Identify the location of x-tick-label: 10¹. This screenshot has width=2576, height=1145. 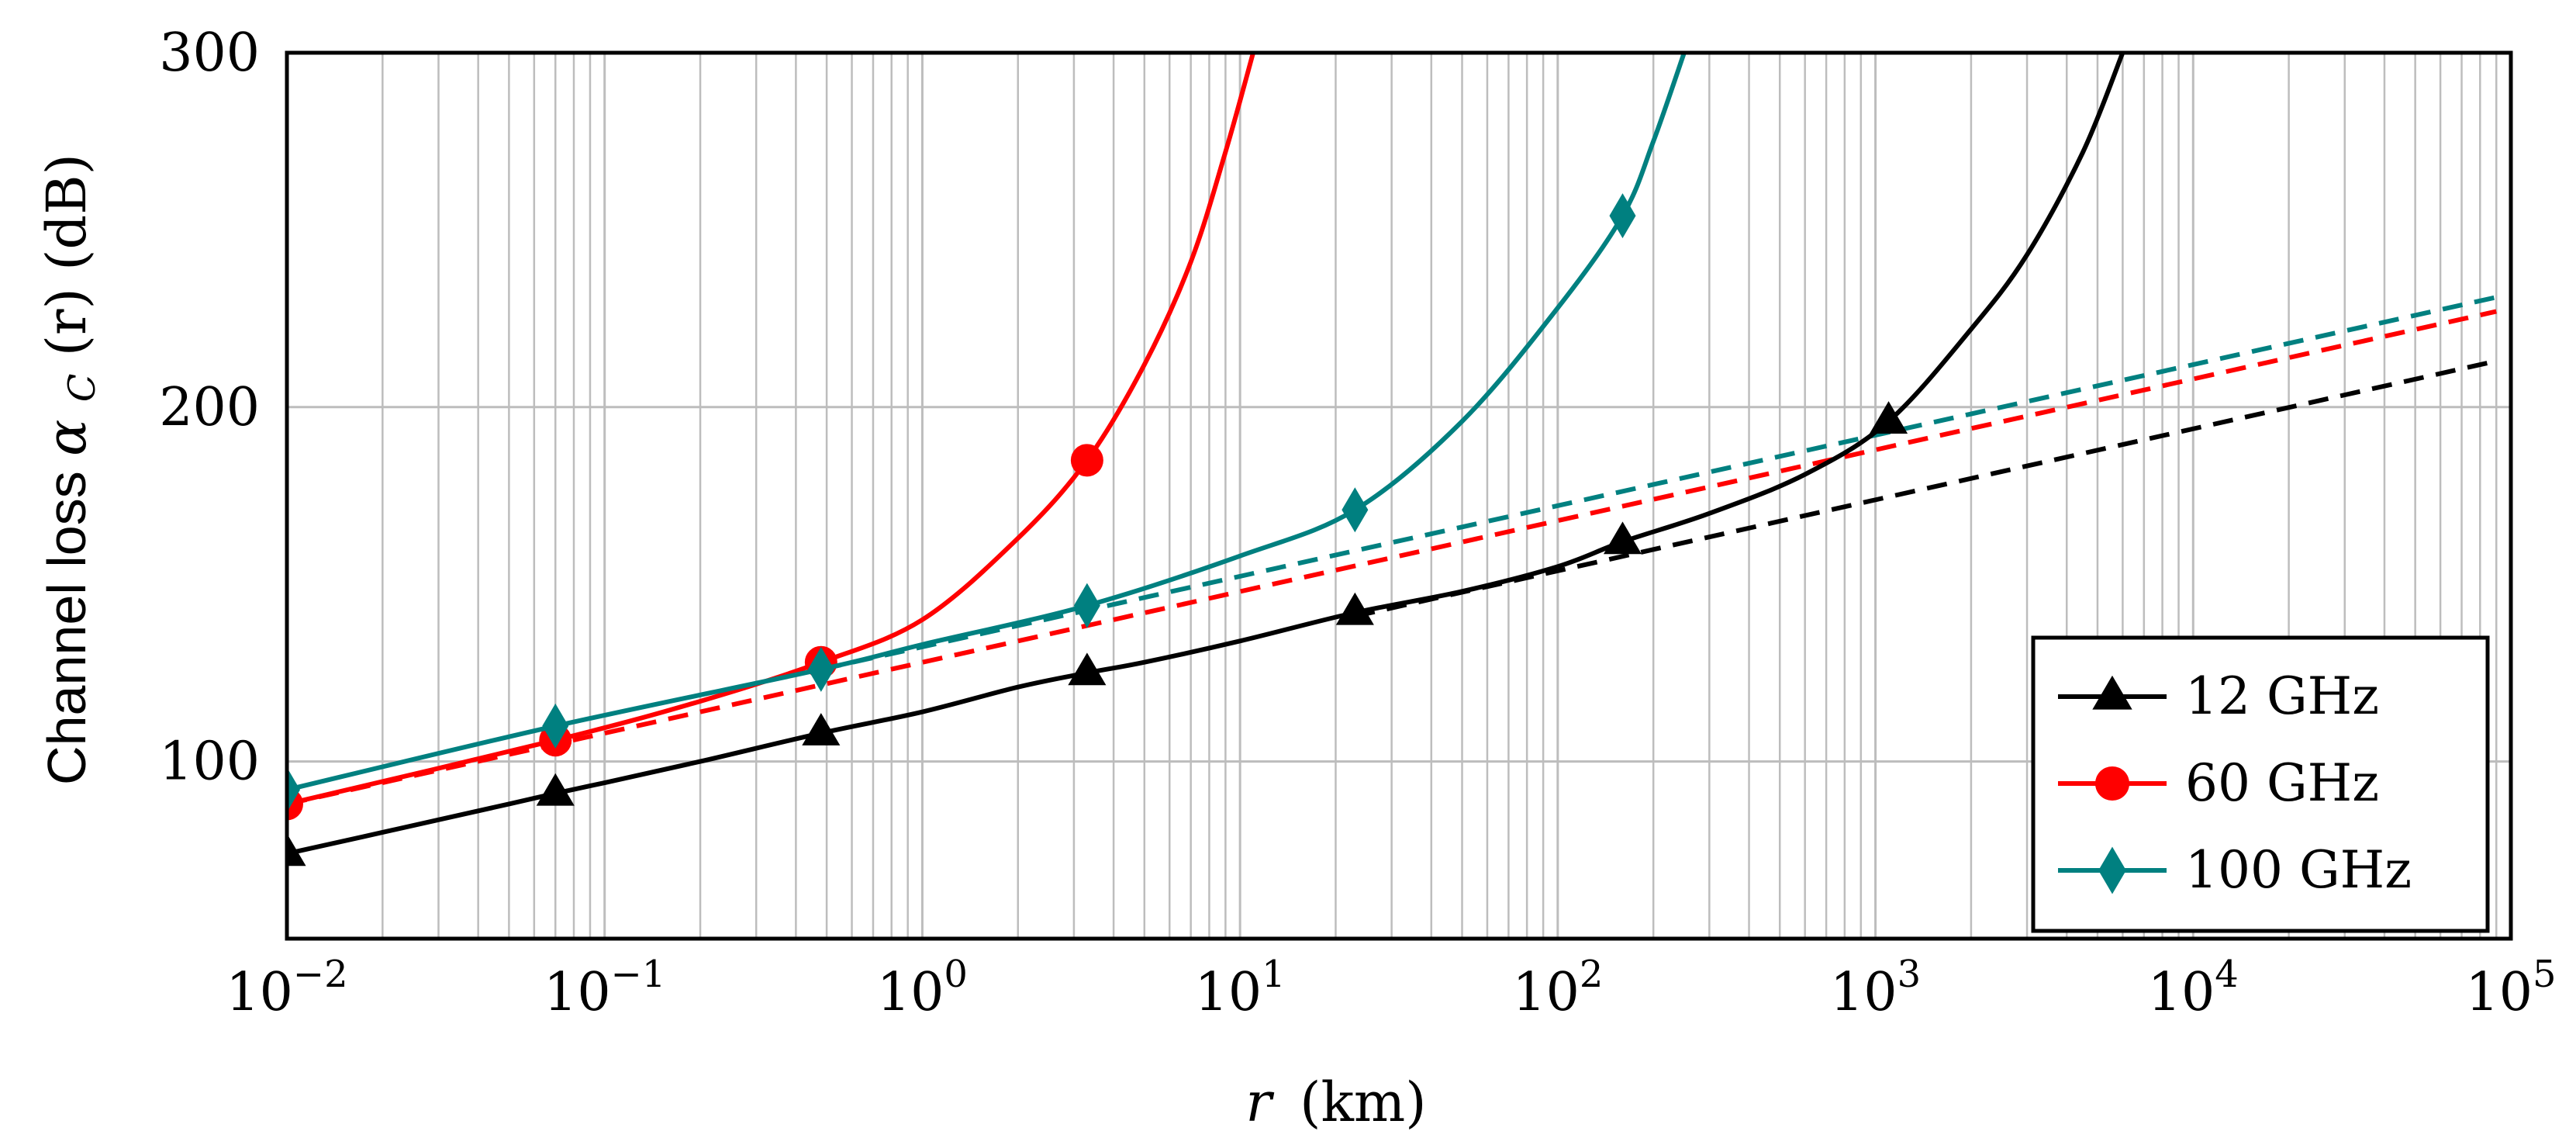
(1240, 988).